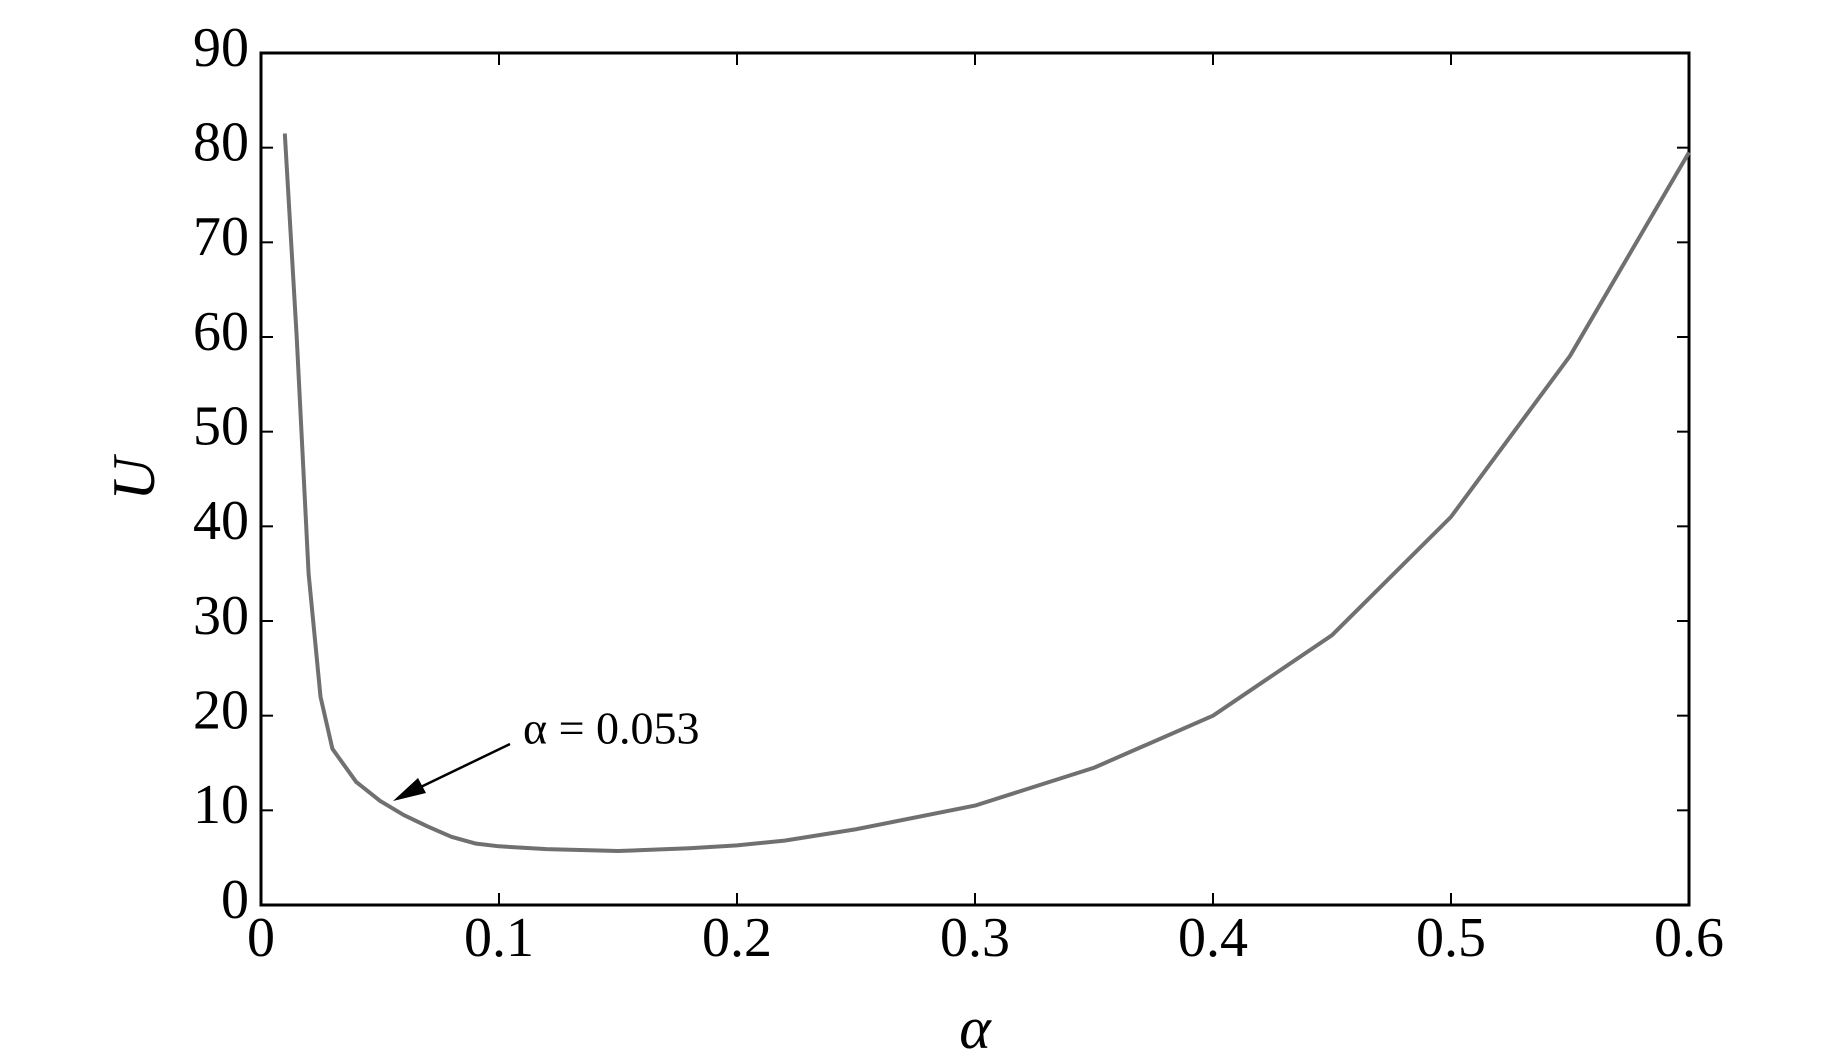 The width and height of the screenshot is (1843, 1063). Describe the element at coordinates (221, 427) in the screenshot. I see `y-tick-label: 50` at that location.